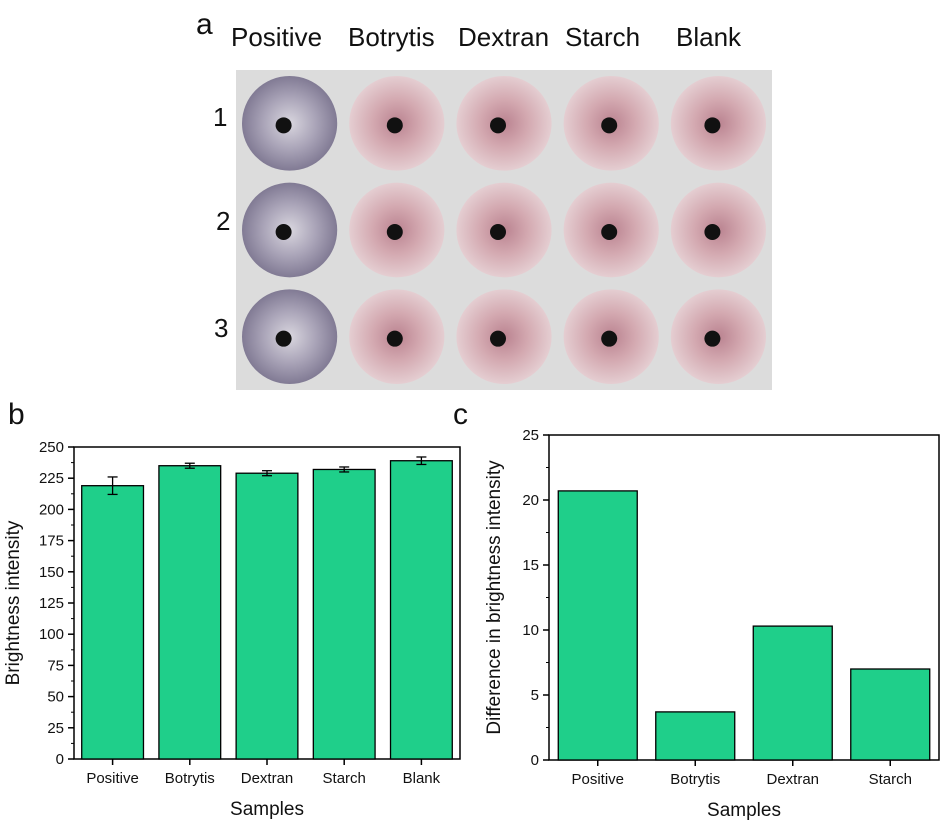 The height and width of the screenshot is (823, 950). What do you see at coordinates (421, 461) in the screenshot?
I see `error-bar-blank` at bounding box center [421, 461].